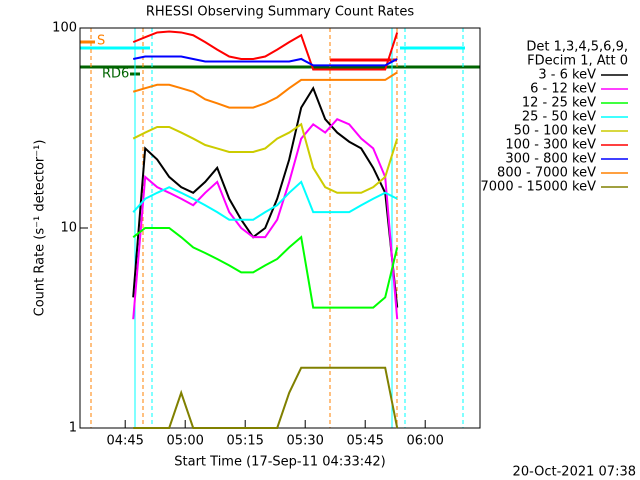 The height and width of the screenshot is (480, 640). What do you see at coordinates (550, 145) in the screenshot?
I see `legend-label: 100 - 300 keV` at bounding box center [550, 145].